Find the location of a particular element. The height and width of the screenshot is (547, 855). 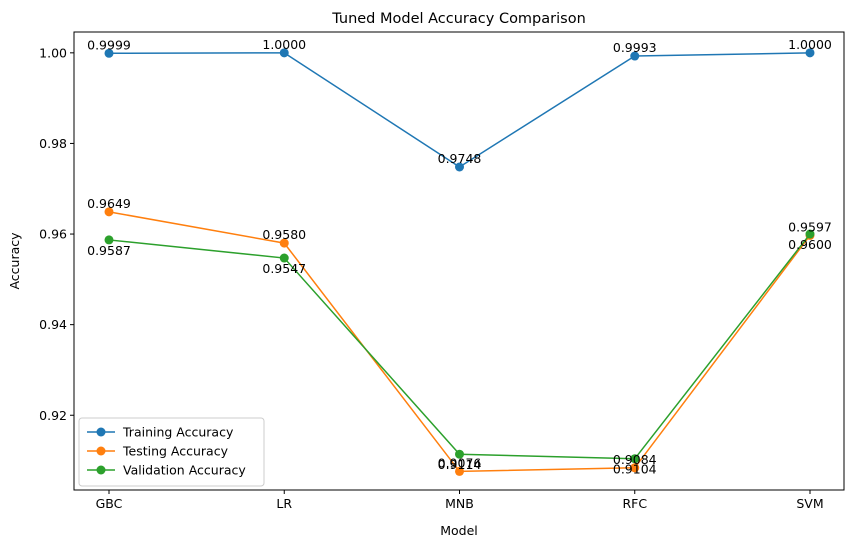

data-label: 0.9600 is located at coordinates (810, 244).